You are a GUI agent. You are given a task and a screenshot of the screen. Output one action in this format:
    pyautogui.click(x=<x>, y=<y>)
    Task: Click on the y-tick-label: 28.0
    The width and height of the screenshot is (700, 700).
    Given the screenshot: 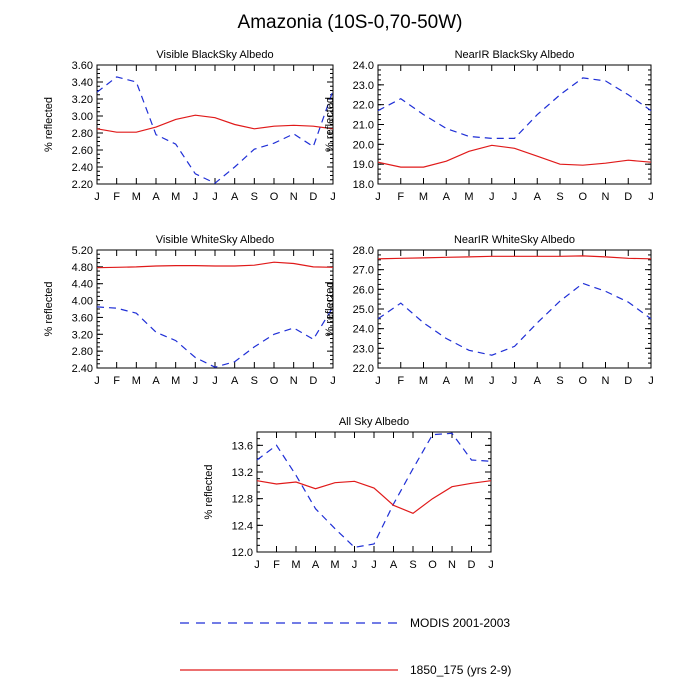 What is the action you would take?
    pyautogui.click(x=363, y=251)
    